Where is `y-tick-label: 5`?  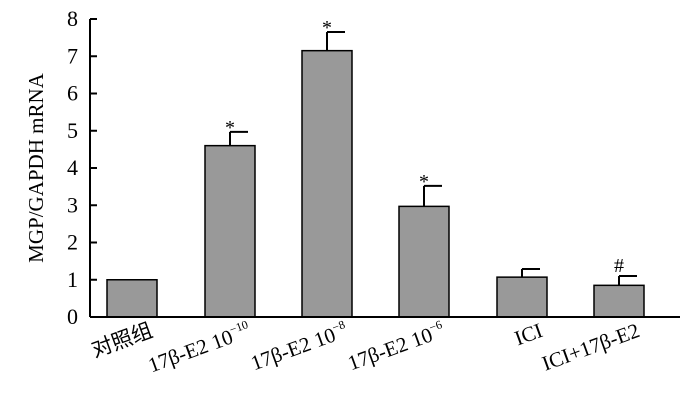
y-tick-label: 5 is located at coordinates (72, 130).